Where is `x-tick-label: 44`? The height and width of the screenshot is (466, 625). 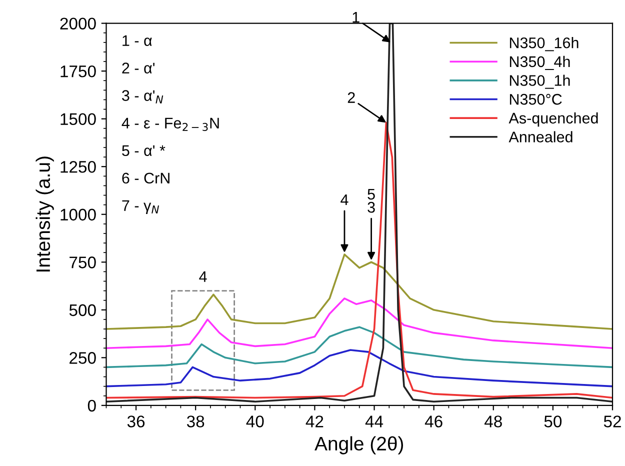 x-tick-label: 44 is located at coordinates (374, 422).